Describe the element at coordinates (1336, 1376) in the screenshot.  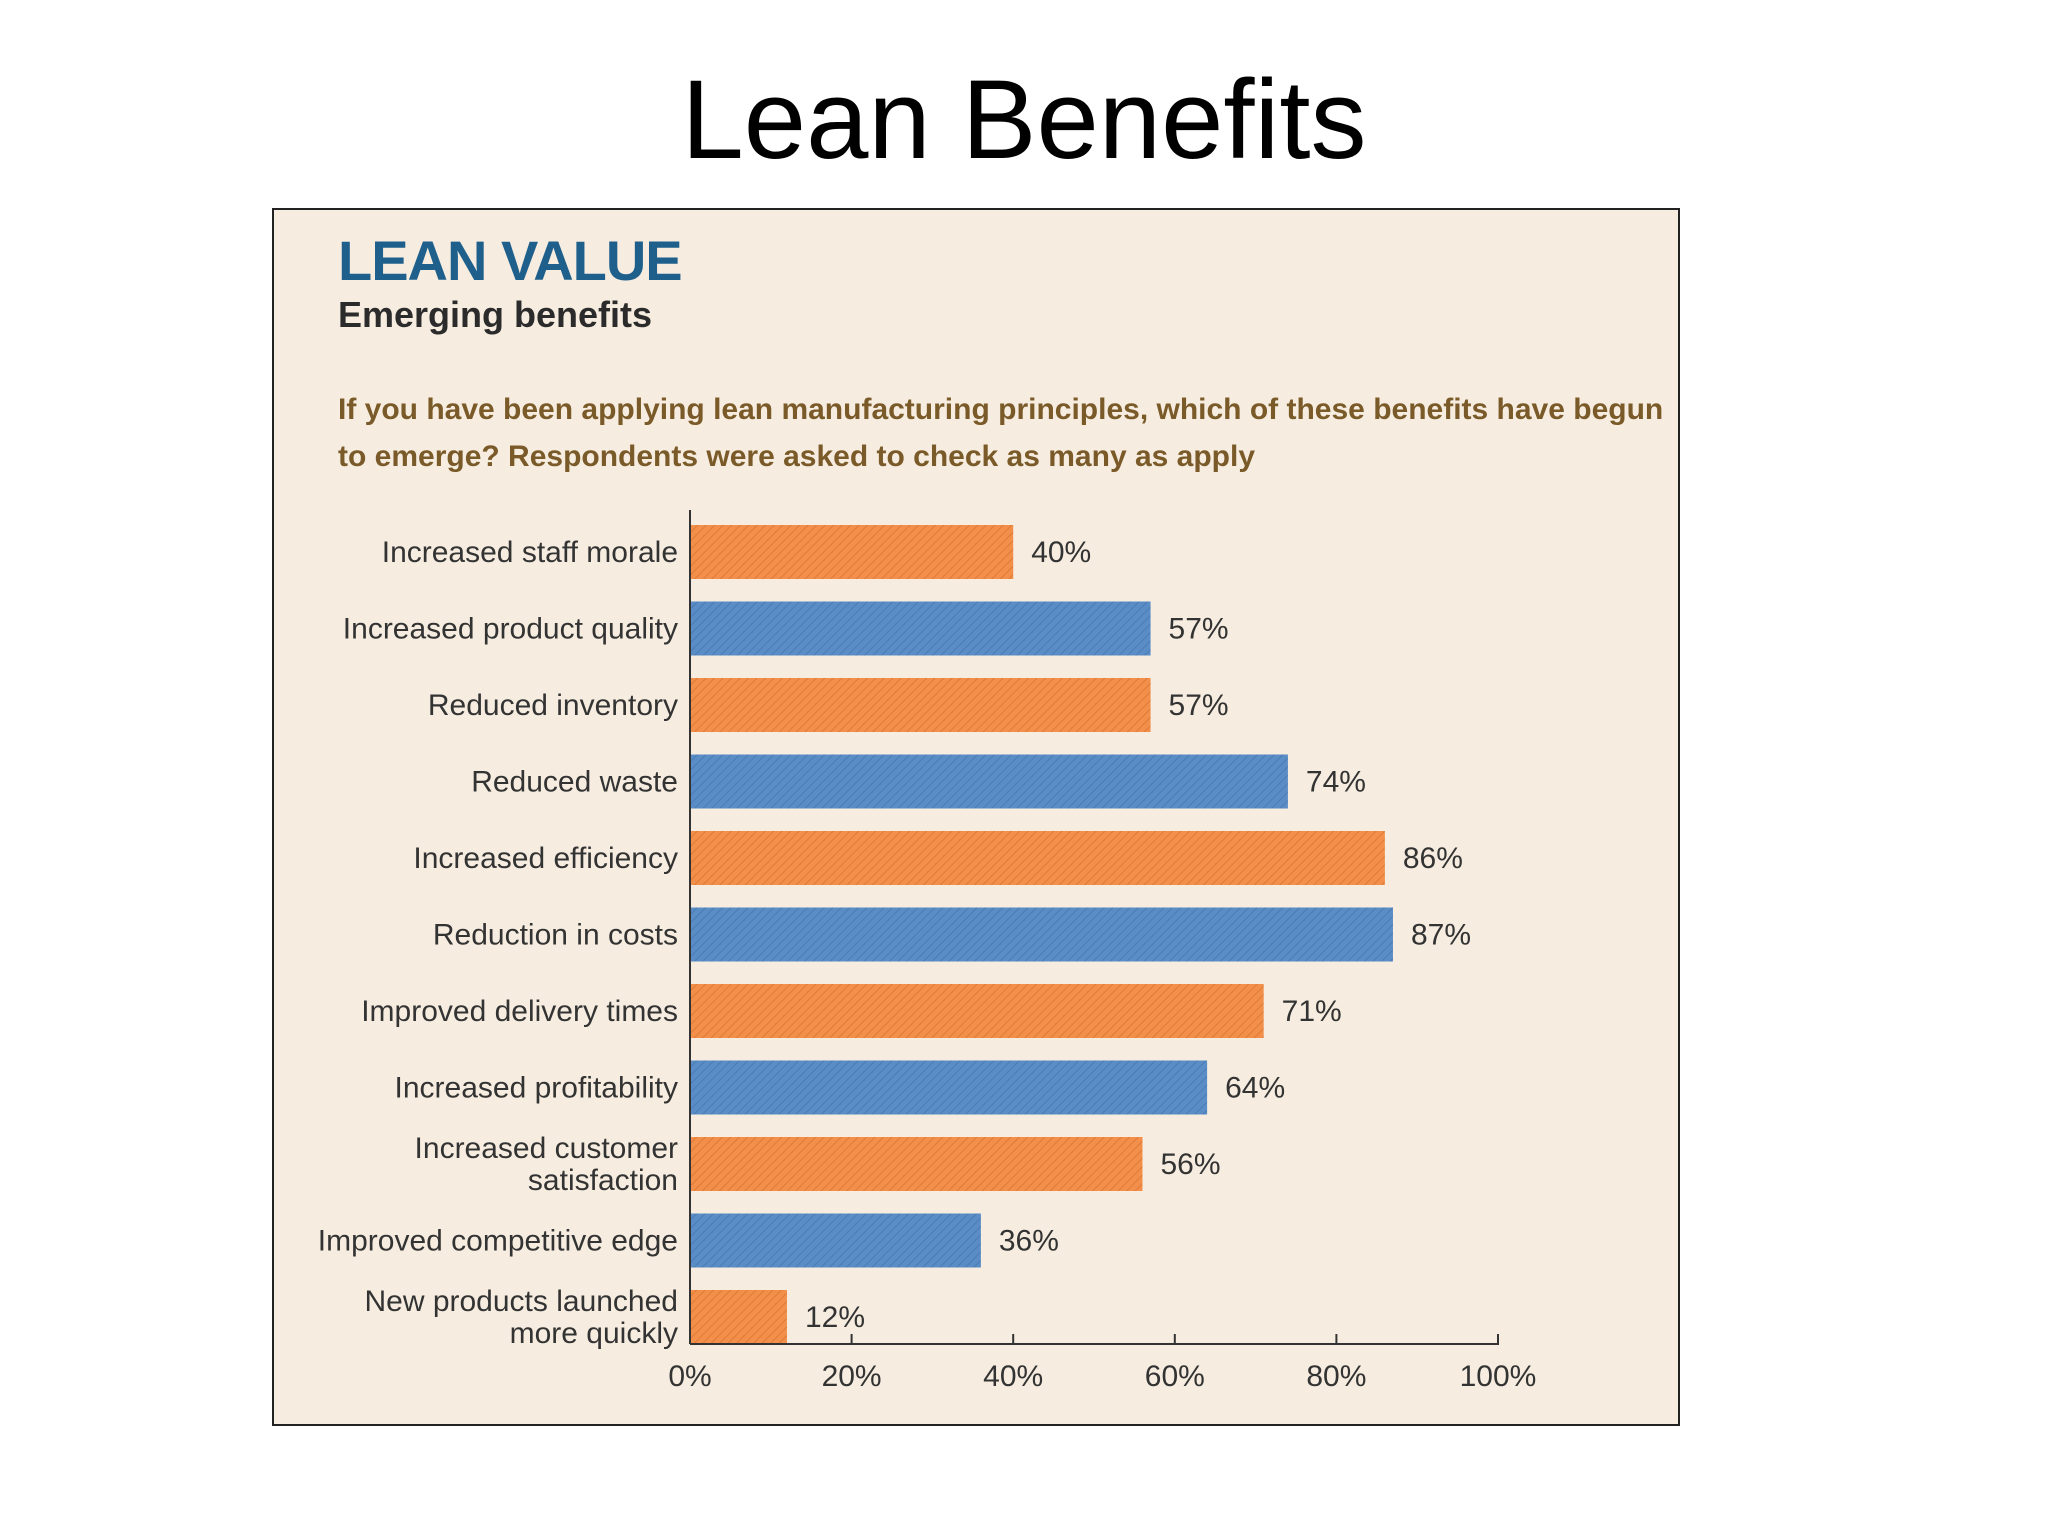
I see `x-tick-label: 80%` at that location.